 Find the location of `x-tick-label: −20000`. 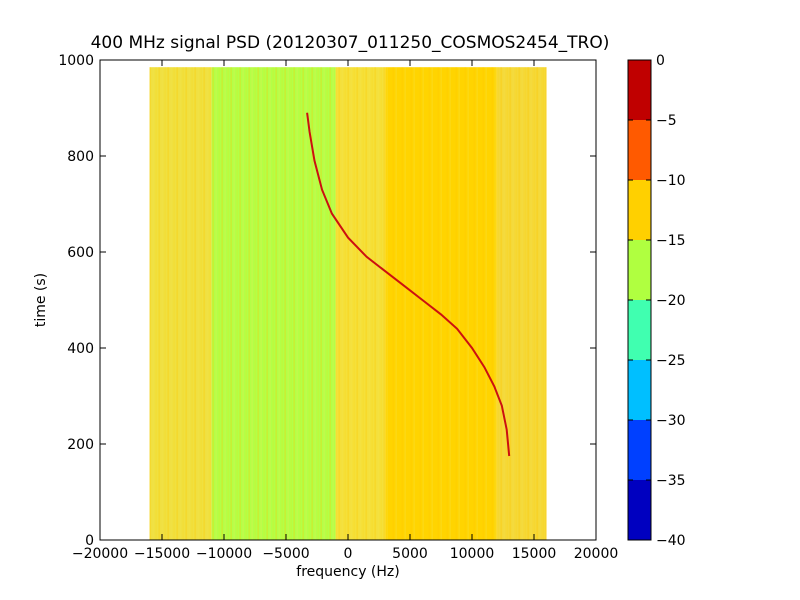

x-tick-label: −20000 is located at coordinates (100, 554).